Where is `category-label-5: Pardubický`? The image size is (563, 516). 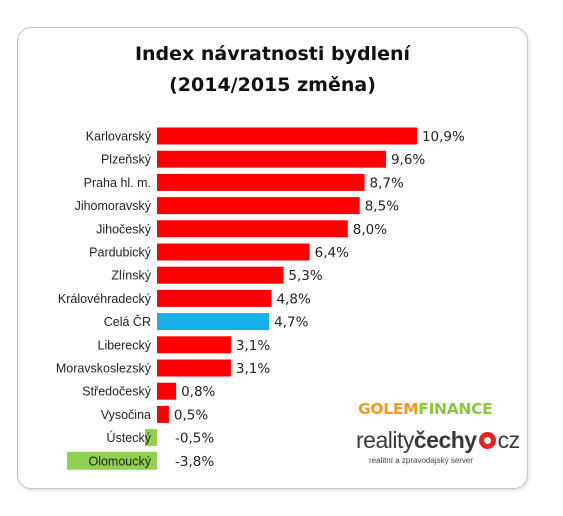
category-label-5: Pardubický is located at coordinates (120, 253).